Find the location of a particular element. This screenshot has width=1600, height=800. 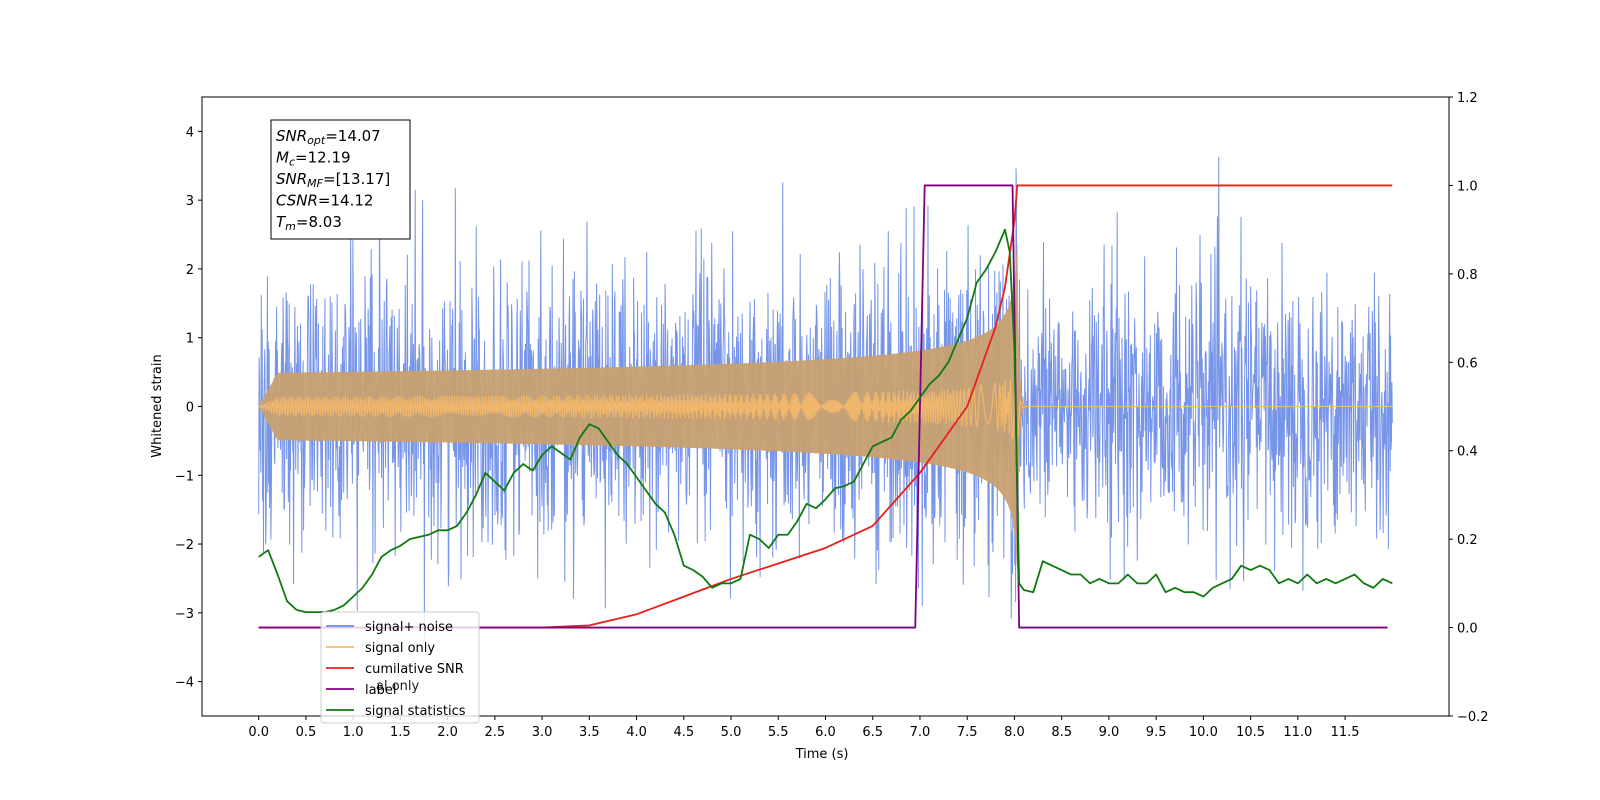

y-tick-label: 1 is located at coordinates (190, 339).